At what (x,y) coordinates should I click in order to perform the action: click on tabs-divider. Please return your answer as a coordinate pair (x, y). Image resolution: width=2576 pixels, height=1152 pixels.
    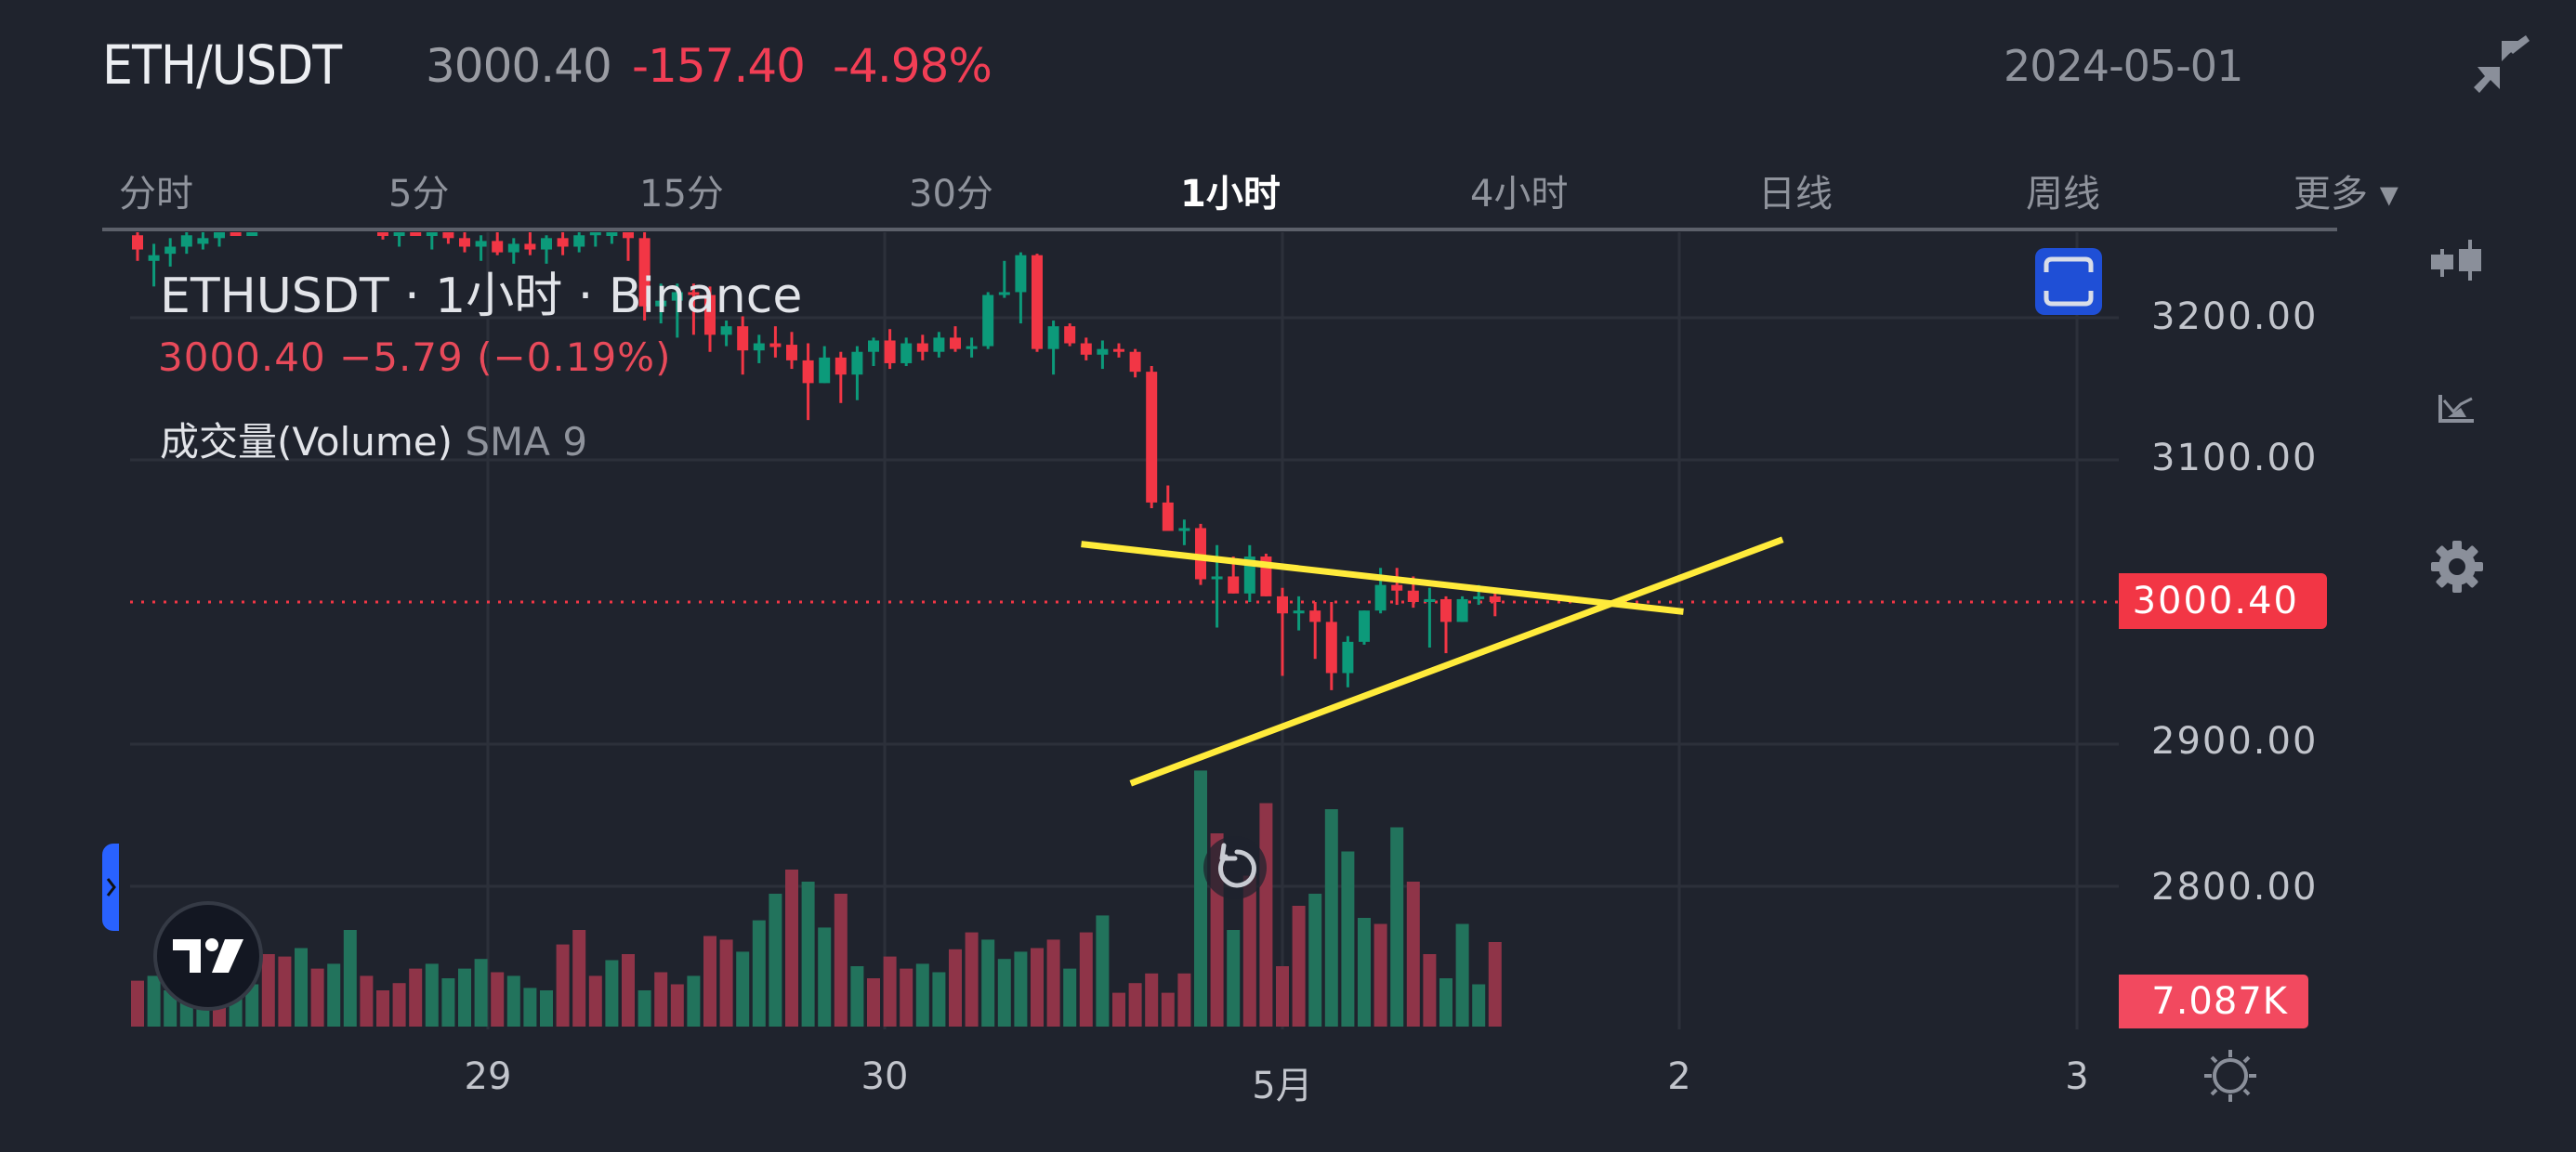
    Looking at the image, I should click on (1219, 229).